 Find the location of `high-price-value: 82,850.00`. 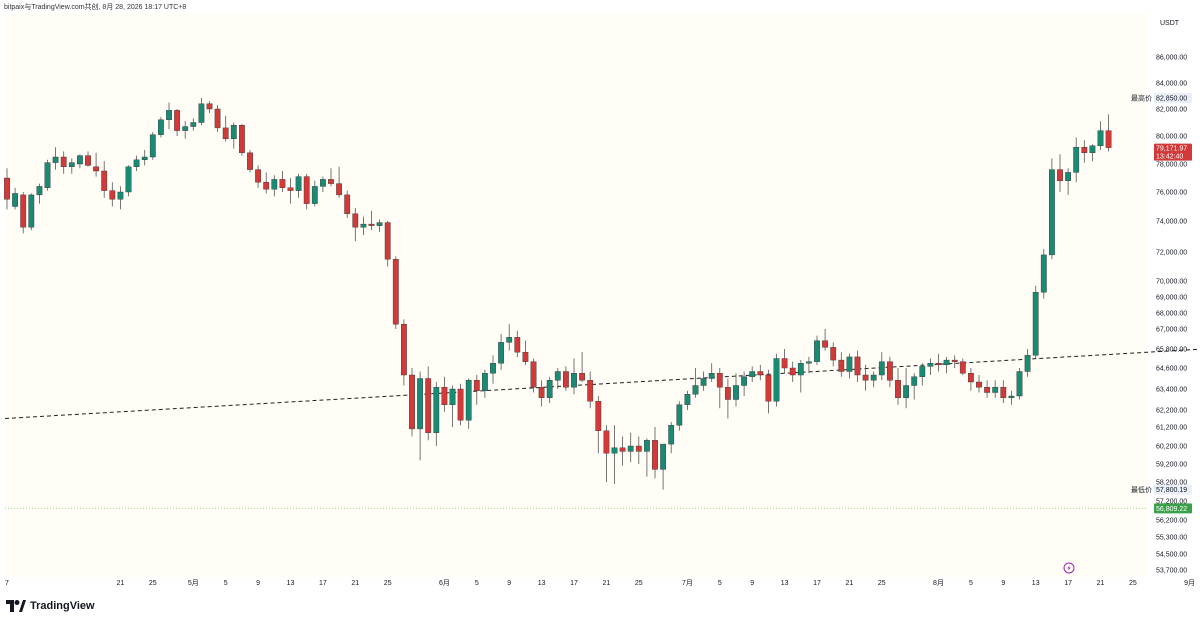

high-price-value: 82,850.00 is located at coordinates (1171, 98).